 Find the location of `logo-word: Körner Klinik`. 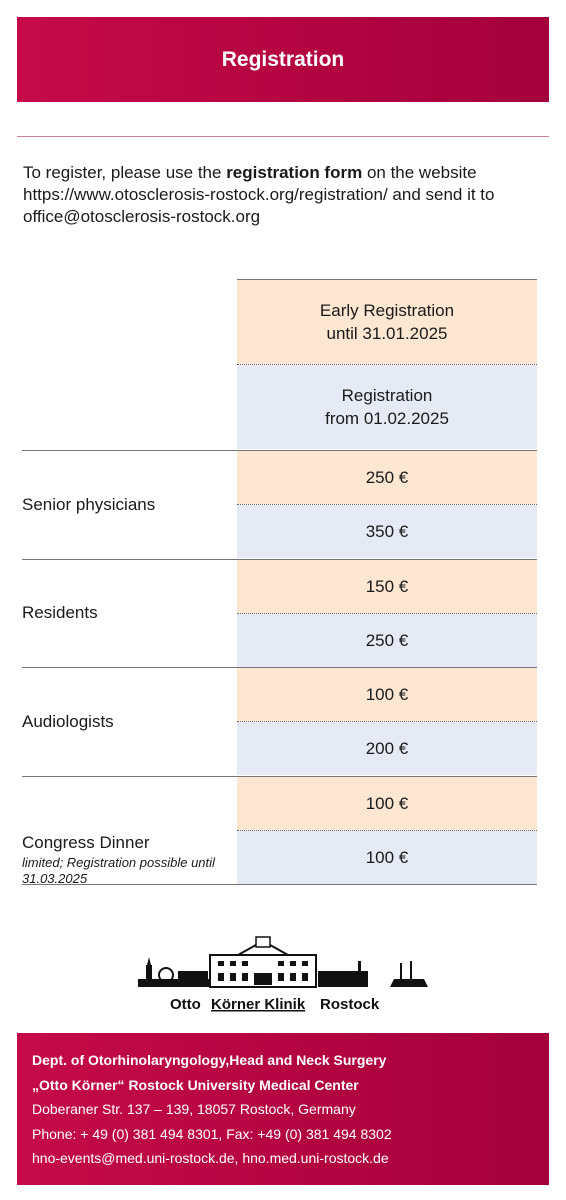

logo-word: Körner Klinik is located at coordinates (258, 1004).